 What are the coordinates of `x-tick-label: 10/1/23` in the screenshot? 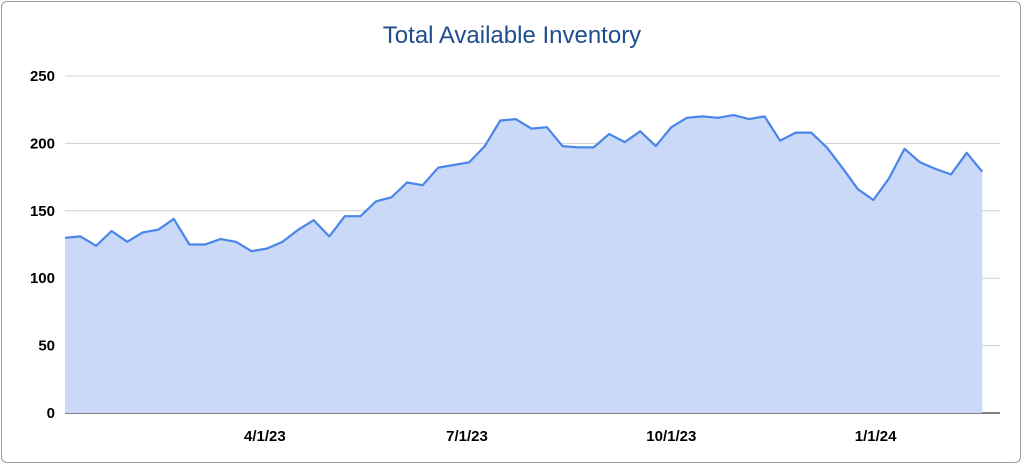 It's located at (671, 436).